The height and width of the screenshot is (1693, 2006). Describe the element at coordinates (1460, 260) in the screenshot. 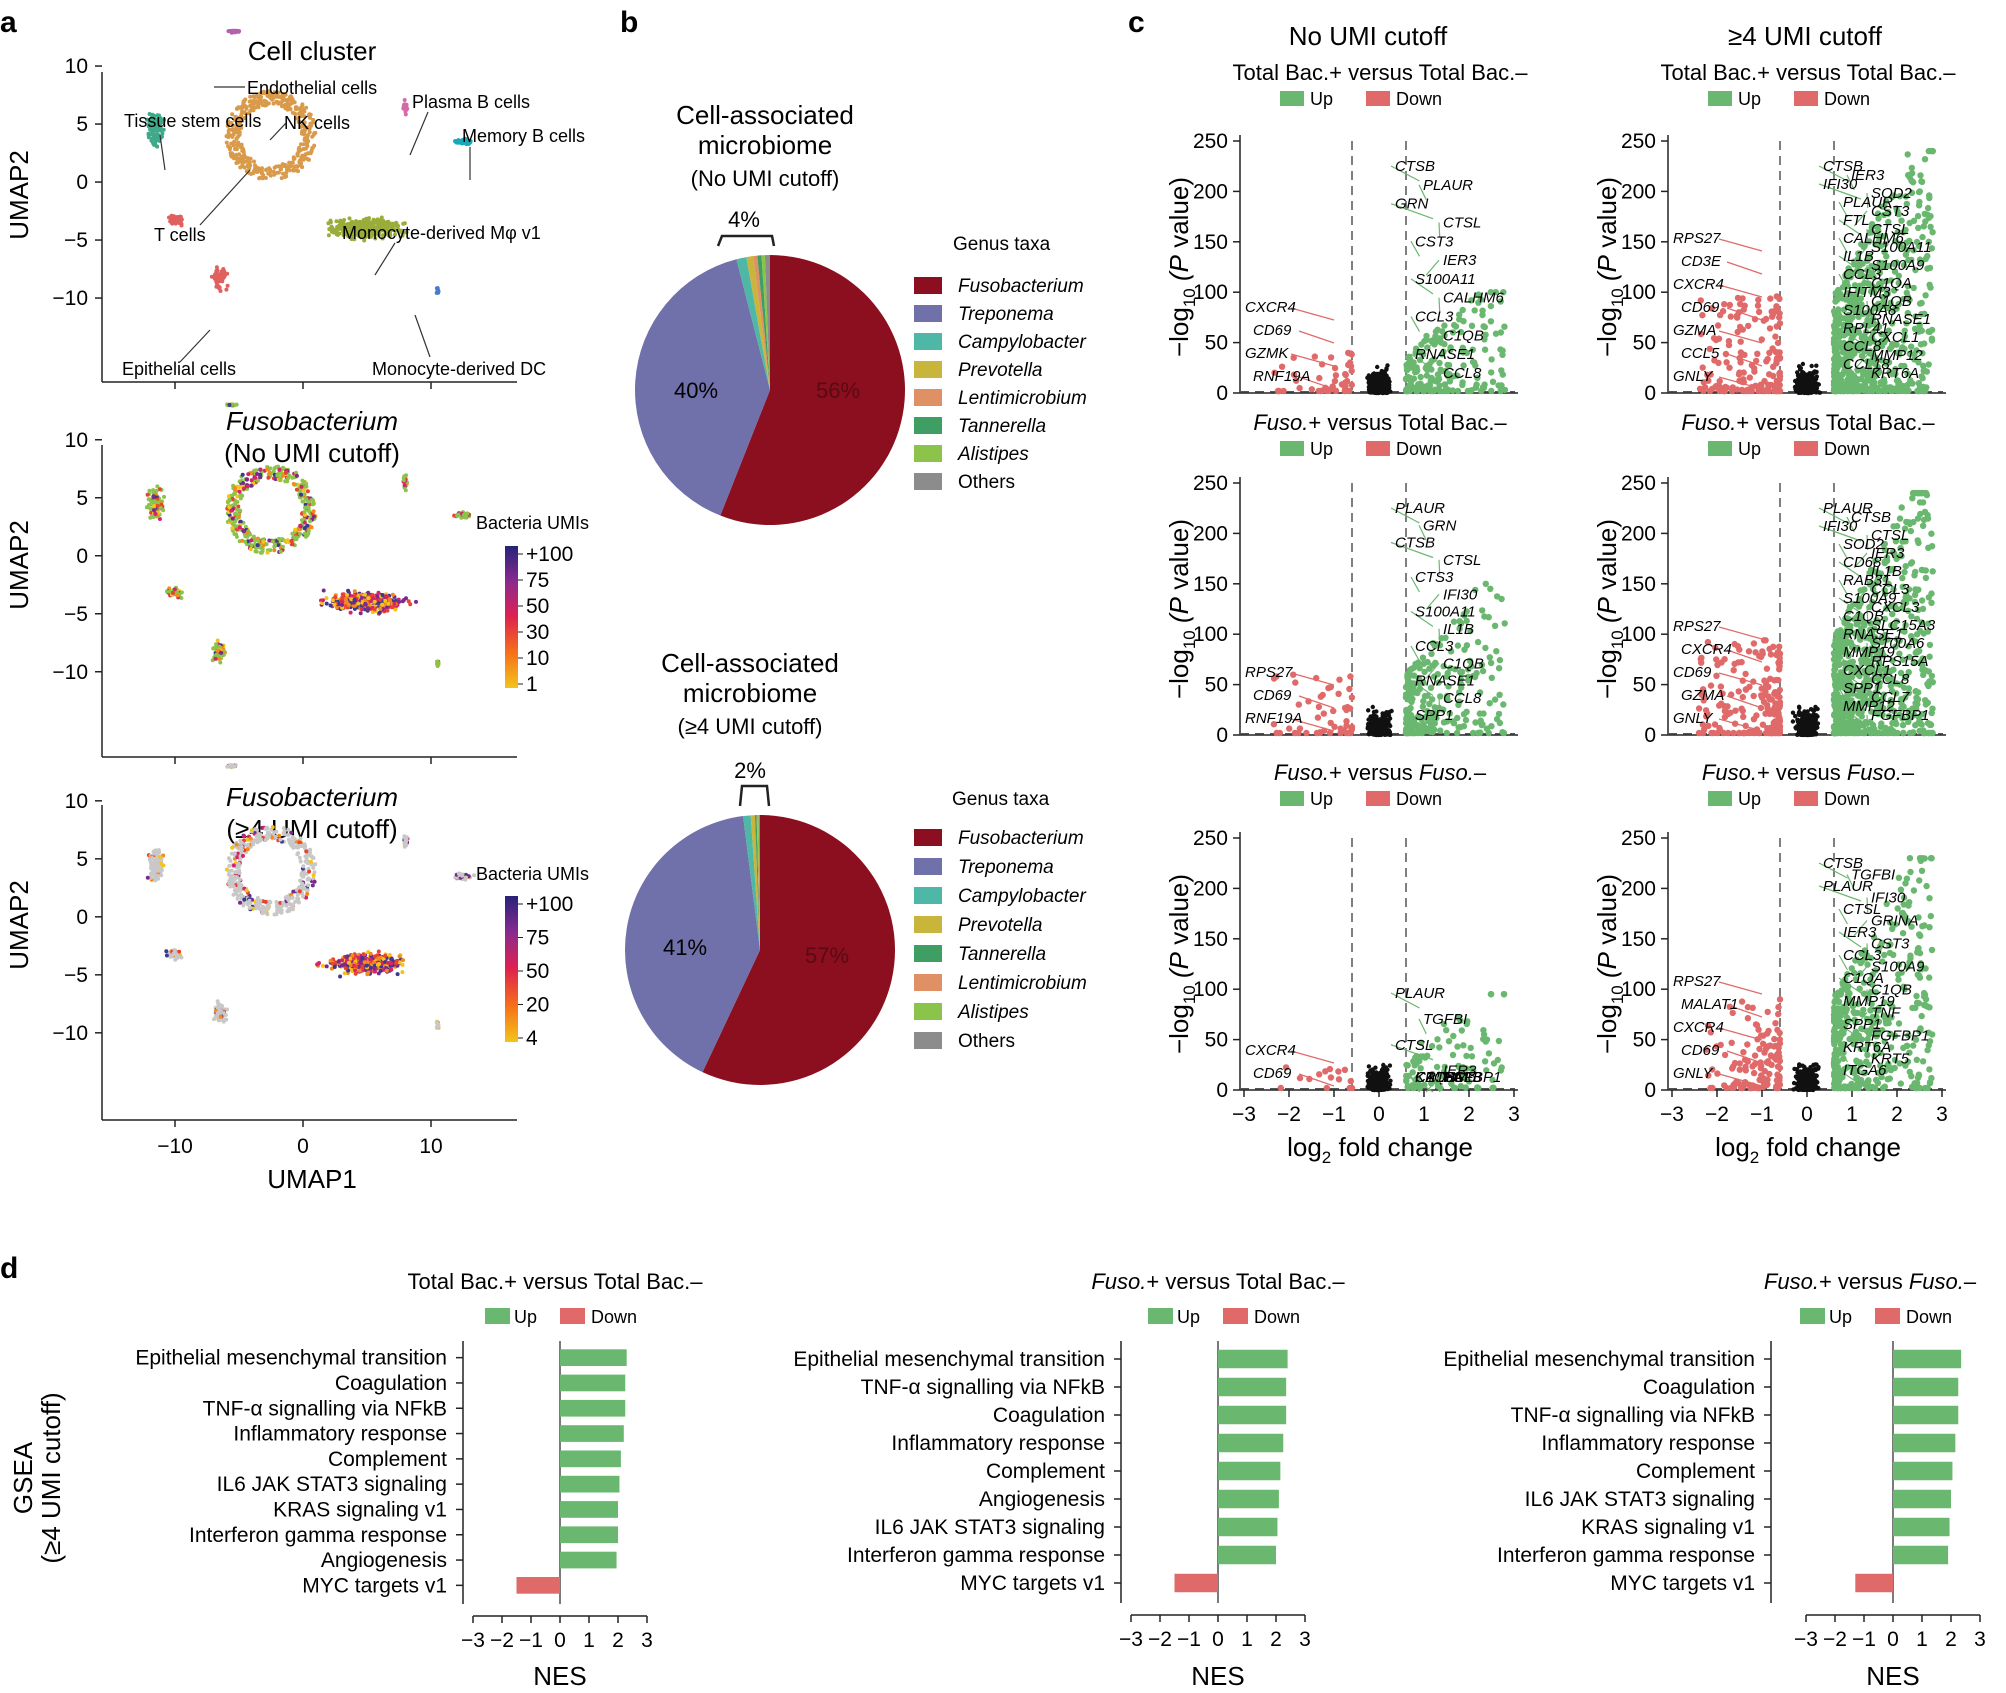

I see `gene-label-up: IER3` at that location.